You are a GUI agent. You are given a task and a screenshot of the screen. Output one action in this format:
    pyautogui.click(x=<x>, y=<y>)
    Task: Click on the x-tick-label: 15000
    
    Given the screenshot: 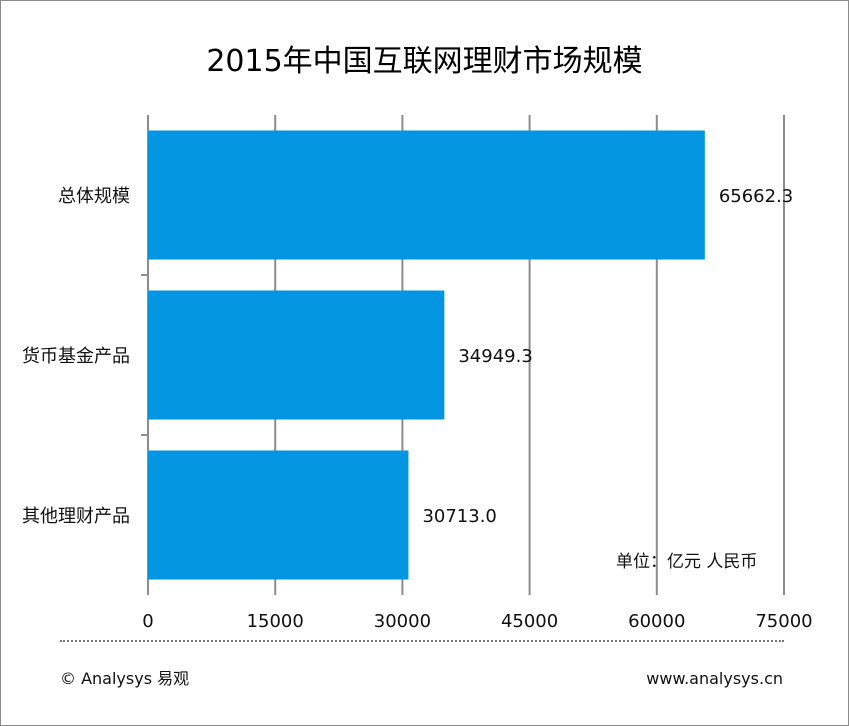 What is the action you would take?
    pyautogui.click(x=275, y=621)
    